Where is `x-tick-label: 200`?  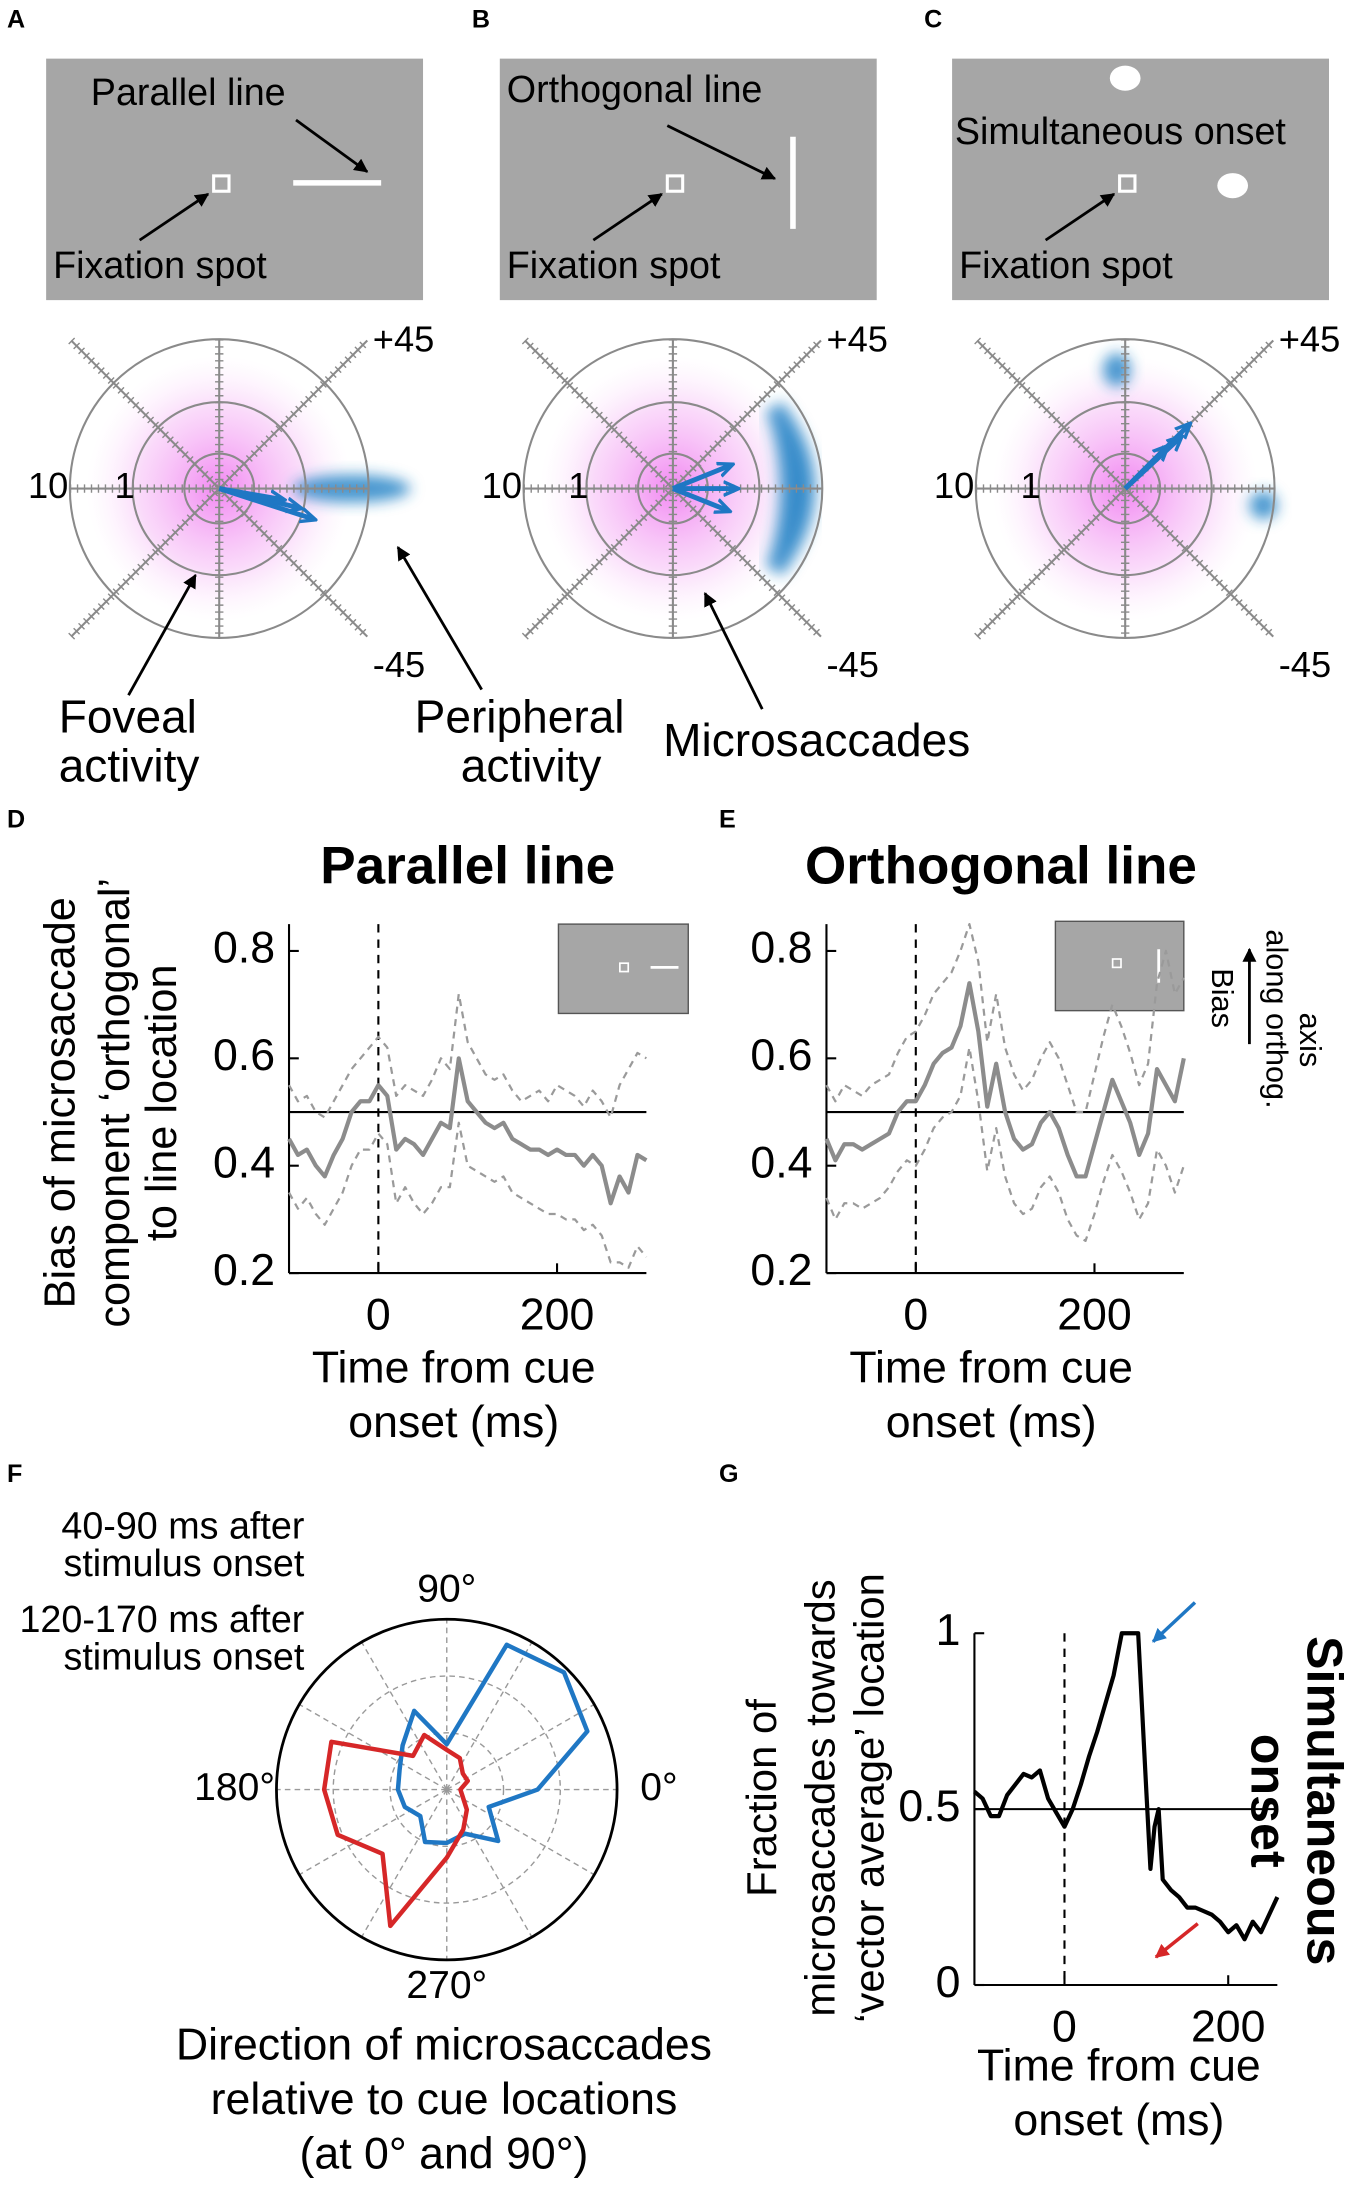 x-tick-label: 200 is located at coordinates (1228, 2026).